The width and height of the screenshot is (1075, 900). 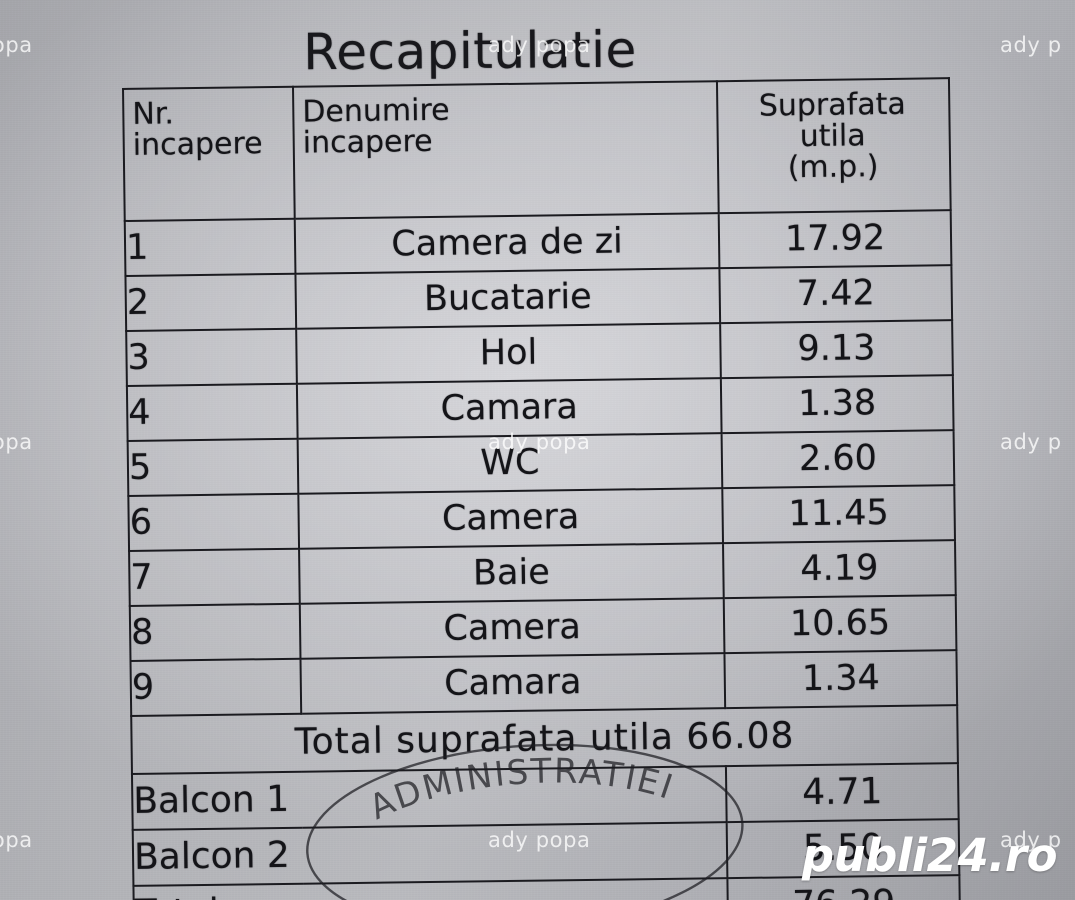 What do you see at coordinates (211, 302) in the screenshot?
I see `row-number-cell: 2` at bounding box center [211, 302].